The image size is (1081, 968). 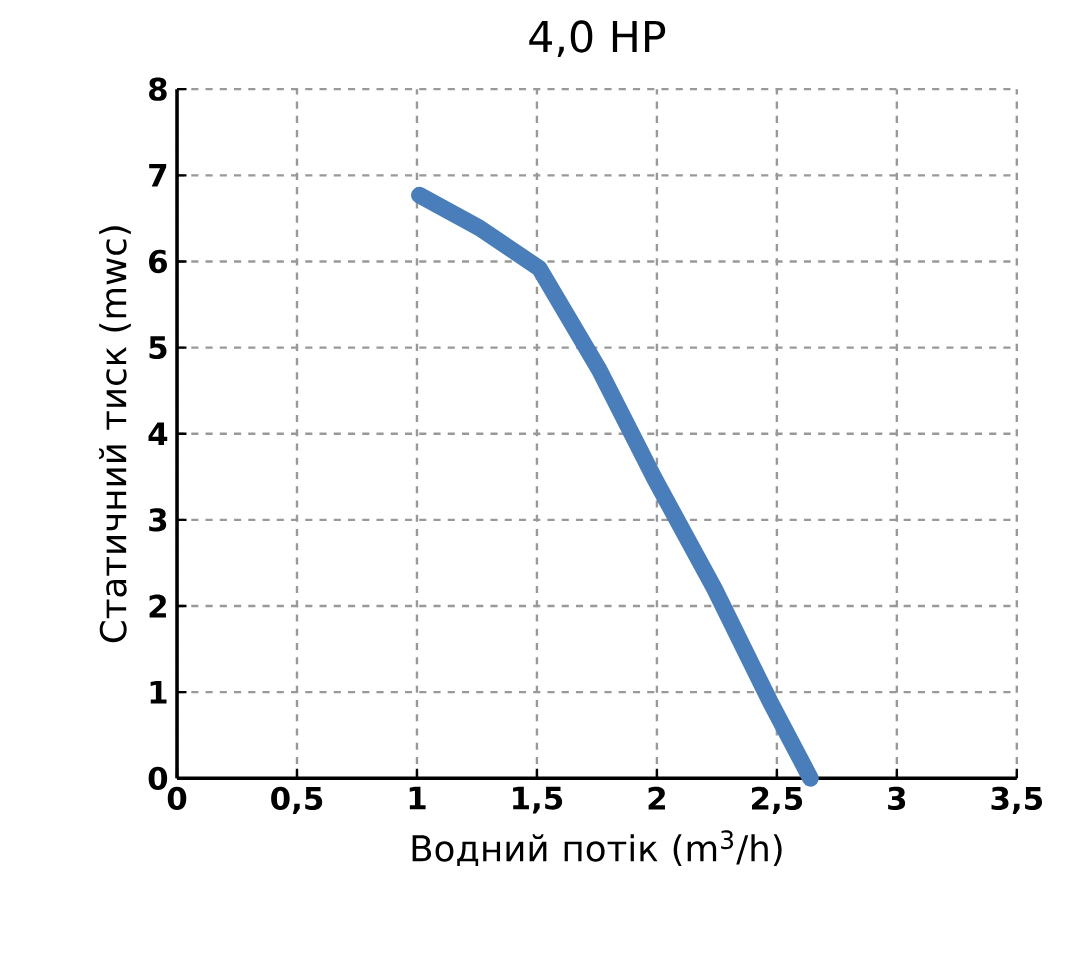 What do you see at coordinates (158, 347) in the screenshot?
I see `y-tick-label: 5` at bounding box center [158, 347].